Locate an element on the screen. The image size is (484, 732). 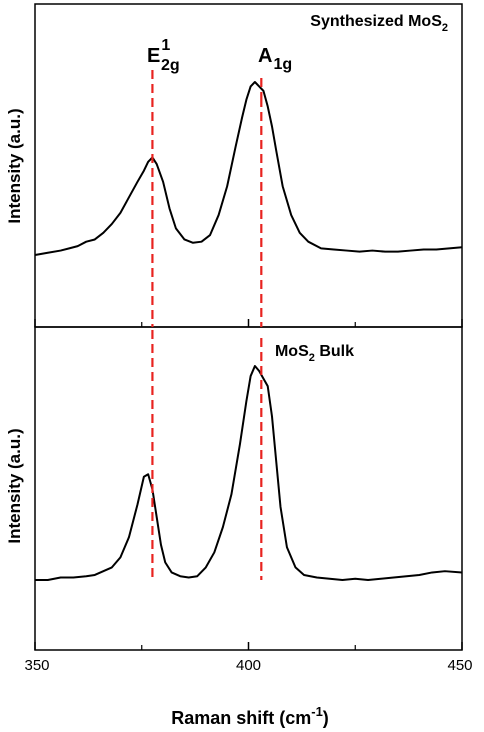
bottom-y-axis-label: Intensity (a.u.) is located at coordinates (14, 485).